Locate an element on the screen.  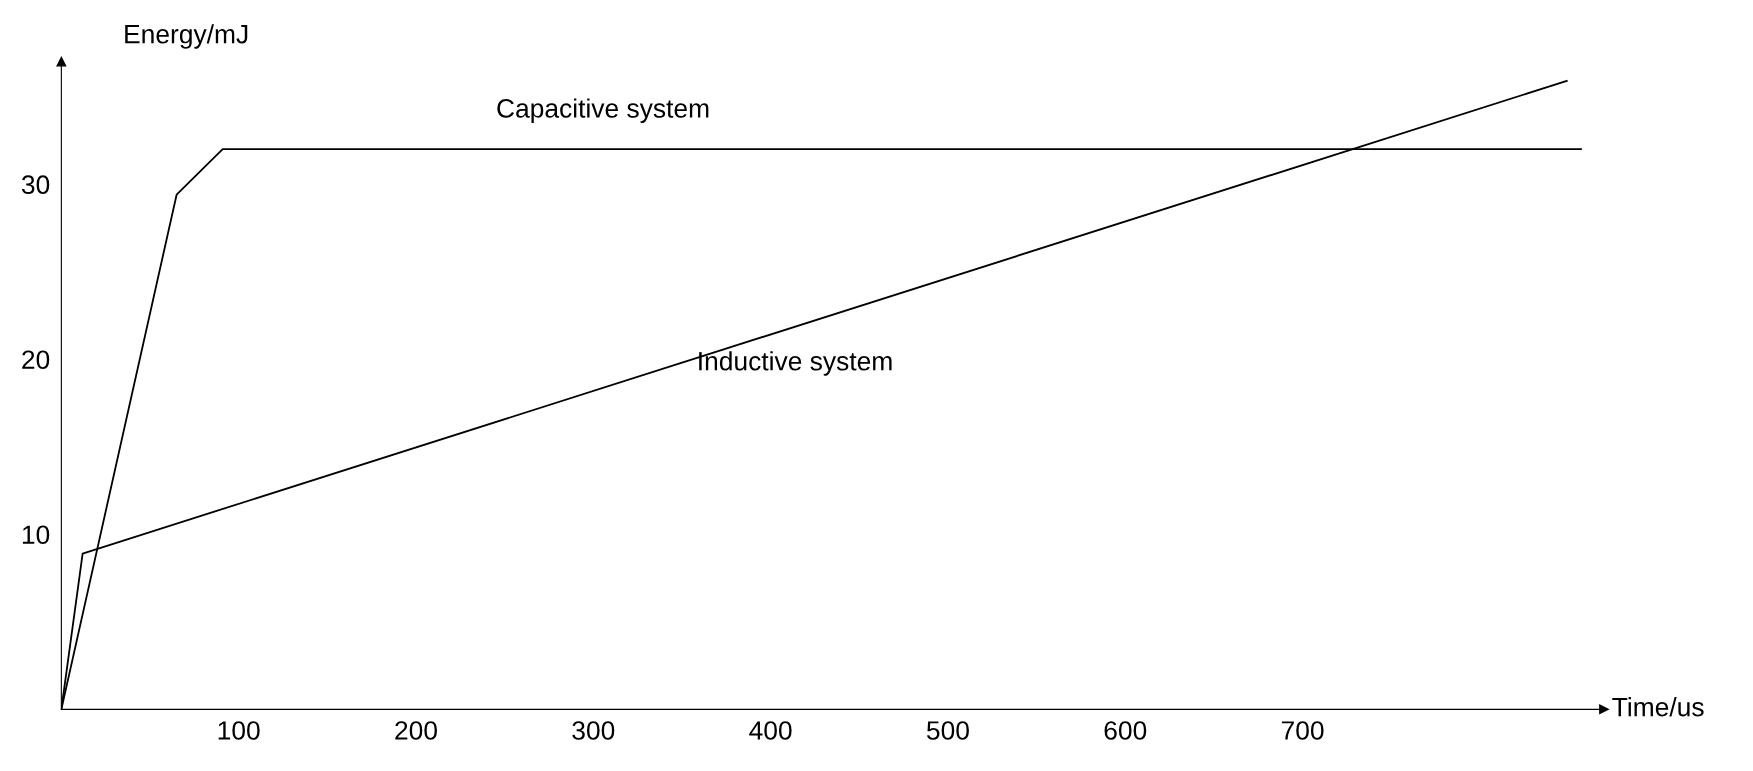
x-tick-label: 700 is located at coordinates (1302, 730).